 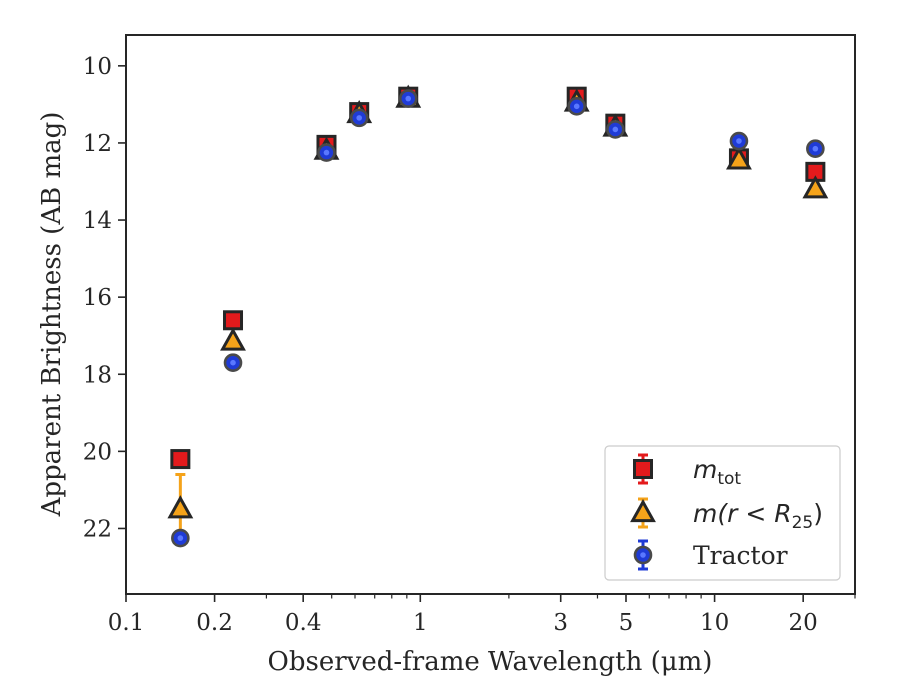 What do you see at coordinates (303, 623) in the screenshot?
I see `x-tick-label: 0.4` at bounding box center [303, 623].